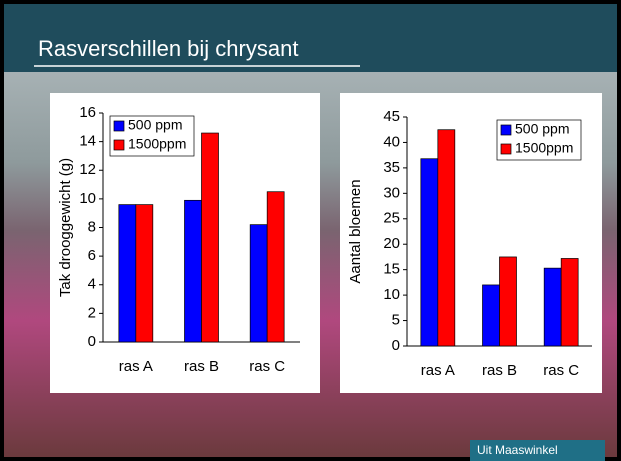 This screenshot has width=621, height=461. What do you see at coordinates (65, 227) in the screenshot?
I see `y-axis-label: Tak drooggewicht (g)` at bounding box center [65, 227].